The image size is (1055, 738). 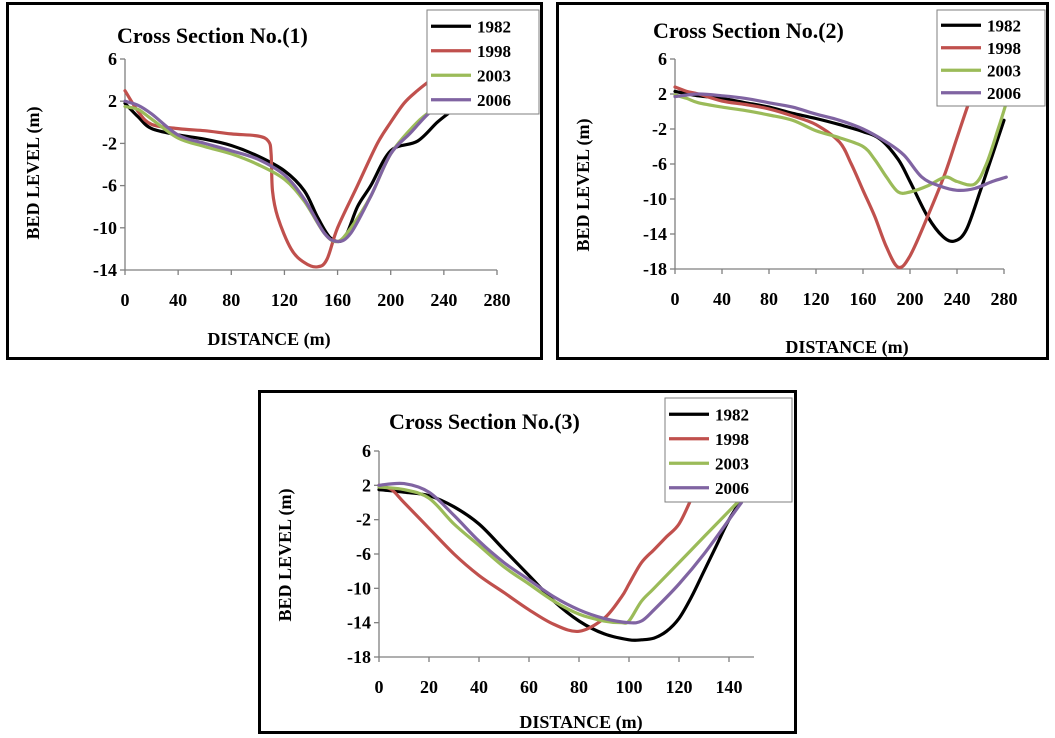 What do you see at coordinates (748, 30) in the screenshot?
I see `chart-title: Cross Section No.(2)` at bounding box center [748, 30].